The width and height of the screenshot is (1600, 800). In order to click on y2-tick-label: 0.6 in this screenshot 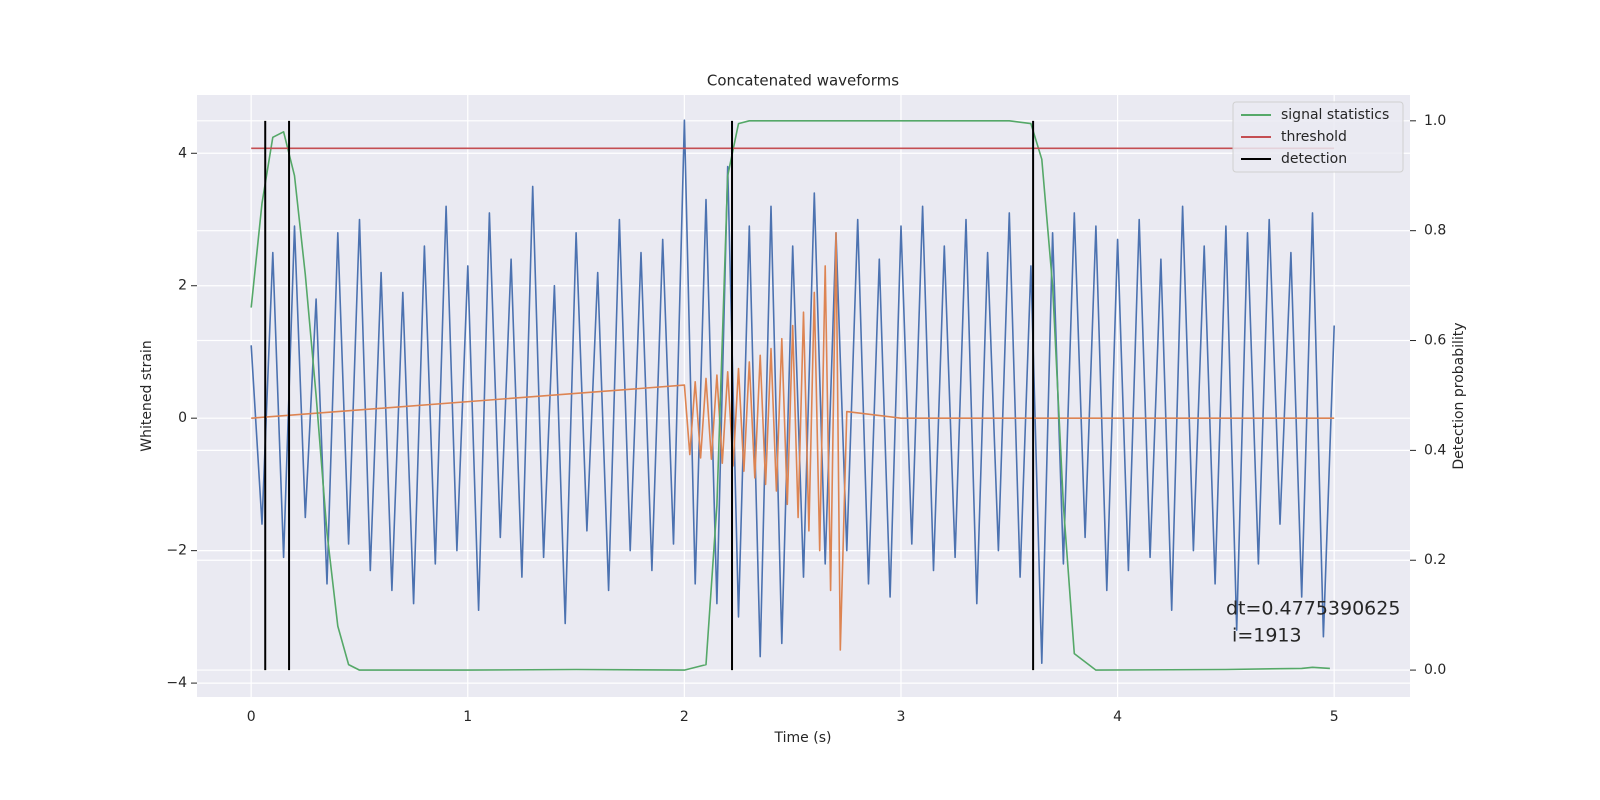, I will do `click(1435, 341)`.